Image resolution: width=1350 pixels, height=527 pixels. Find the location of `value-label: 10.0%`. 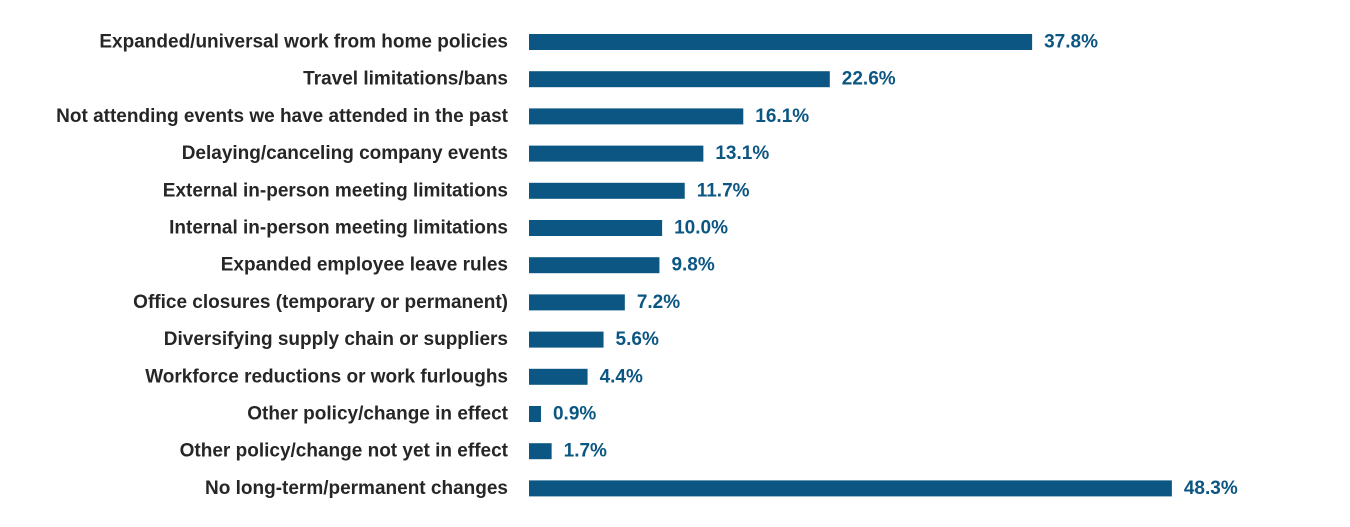

value-label: 10.0% is located at coordinates (701, 228).